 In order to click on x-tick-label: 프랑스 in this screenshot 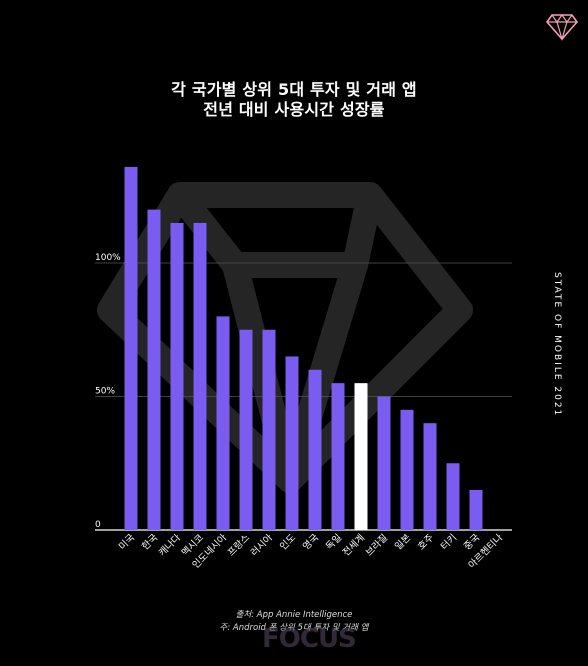, I will do `click(238, 544)`.